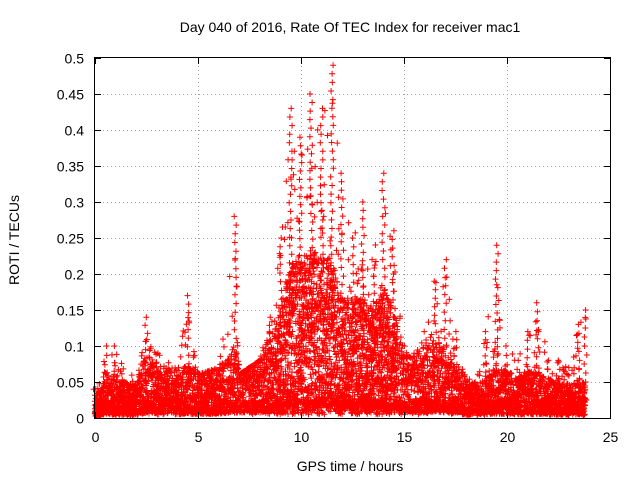 The image size is (640, 480). What do you see at coordinates (199, 437) in the screenshot?
I see `x-tick-label: 5` at bounding box center [199, 437].